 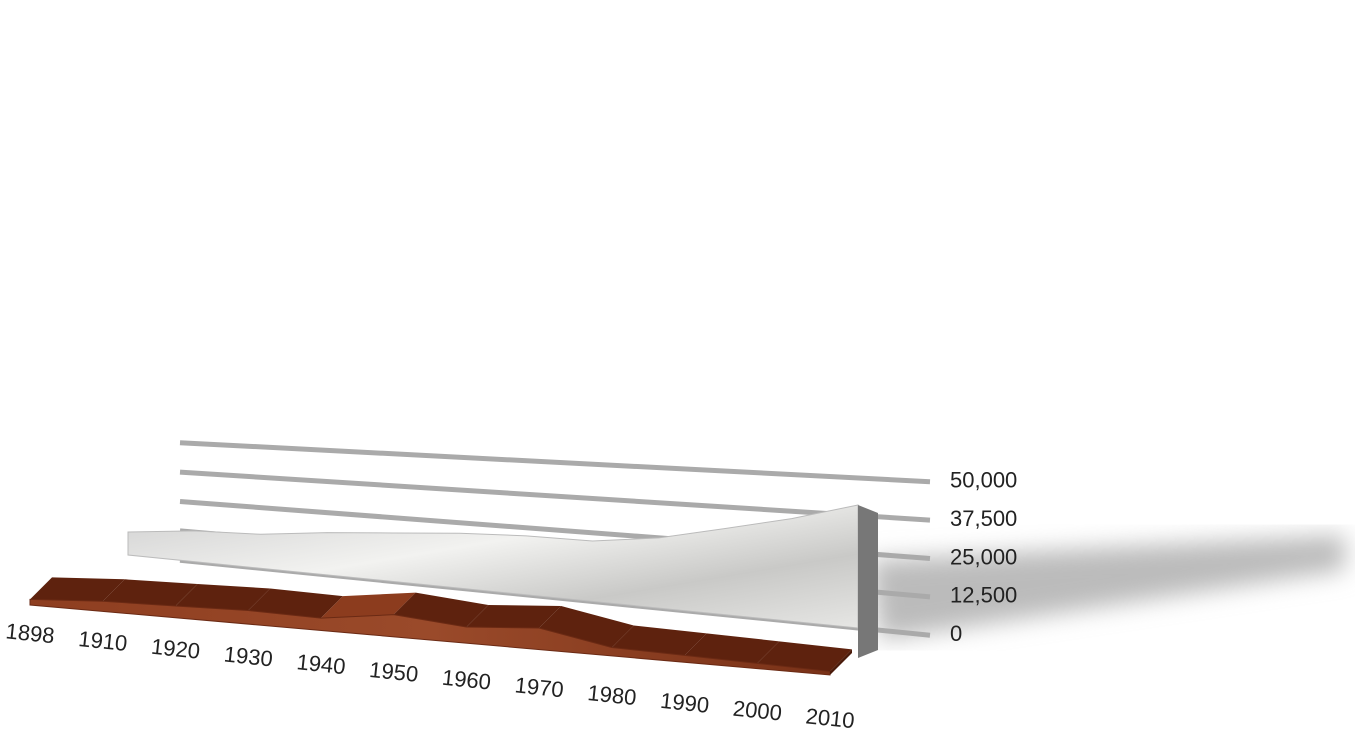 What do you see at coordinates (248, 657) in the screenshot?
I see `x-tick-label: 1930` at bounding box center [248, 657].